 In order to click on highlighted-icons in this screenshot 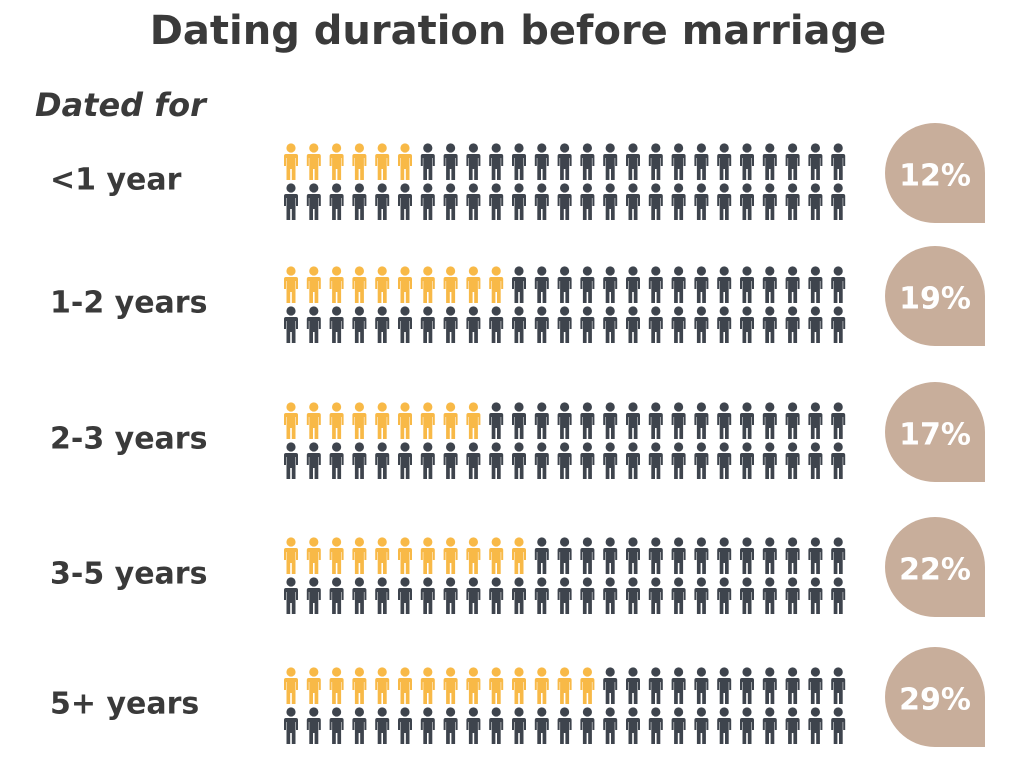, I will do `click(348, 161)`.